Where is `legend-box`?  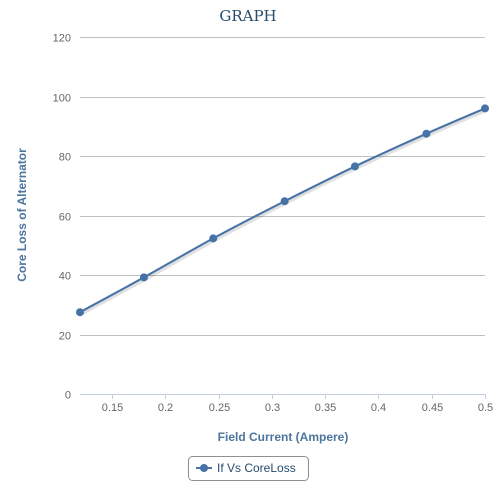 legend-box is located at coordinates (248, 468).